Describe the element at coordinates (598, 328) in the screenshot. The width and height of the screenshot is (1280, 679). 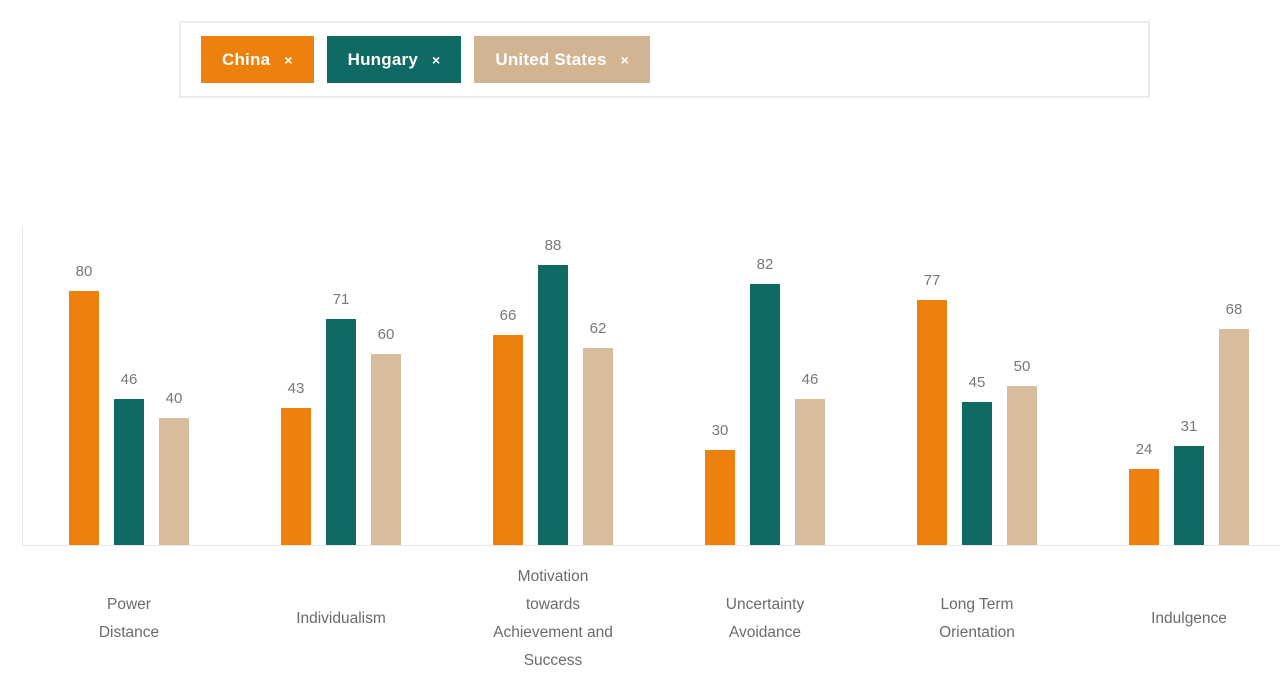
I see `value-label: 62` at that location.